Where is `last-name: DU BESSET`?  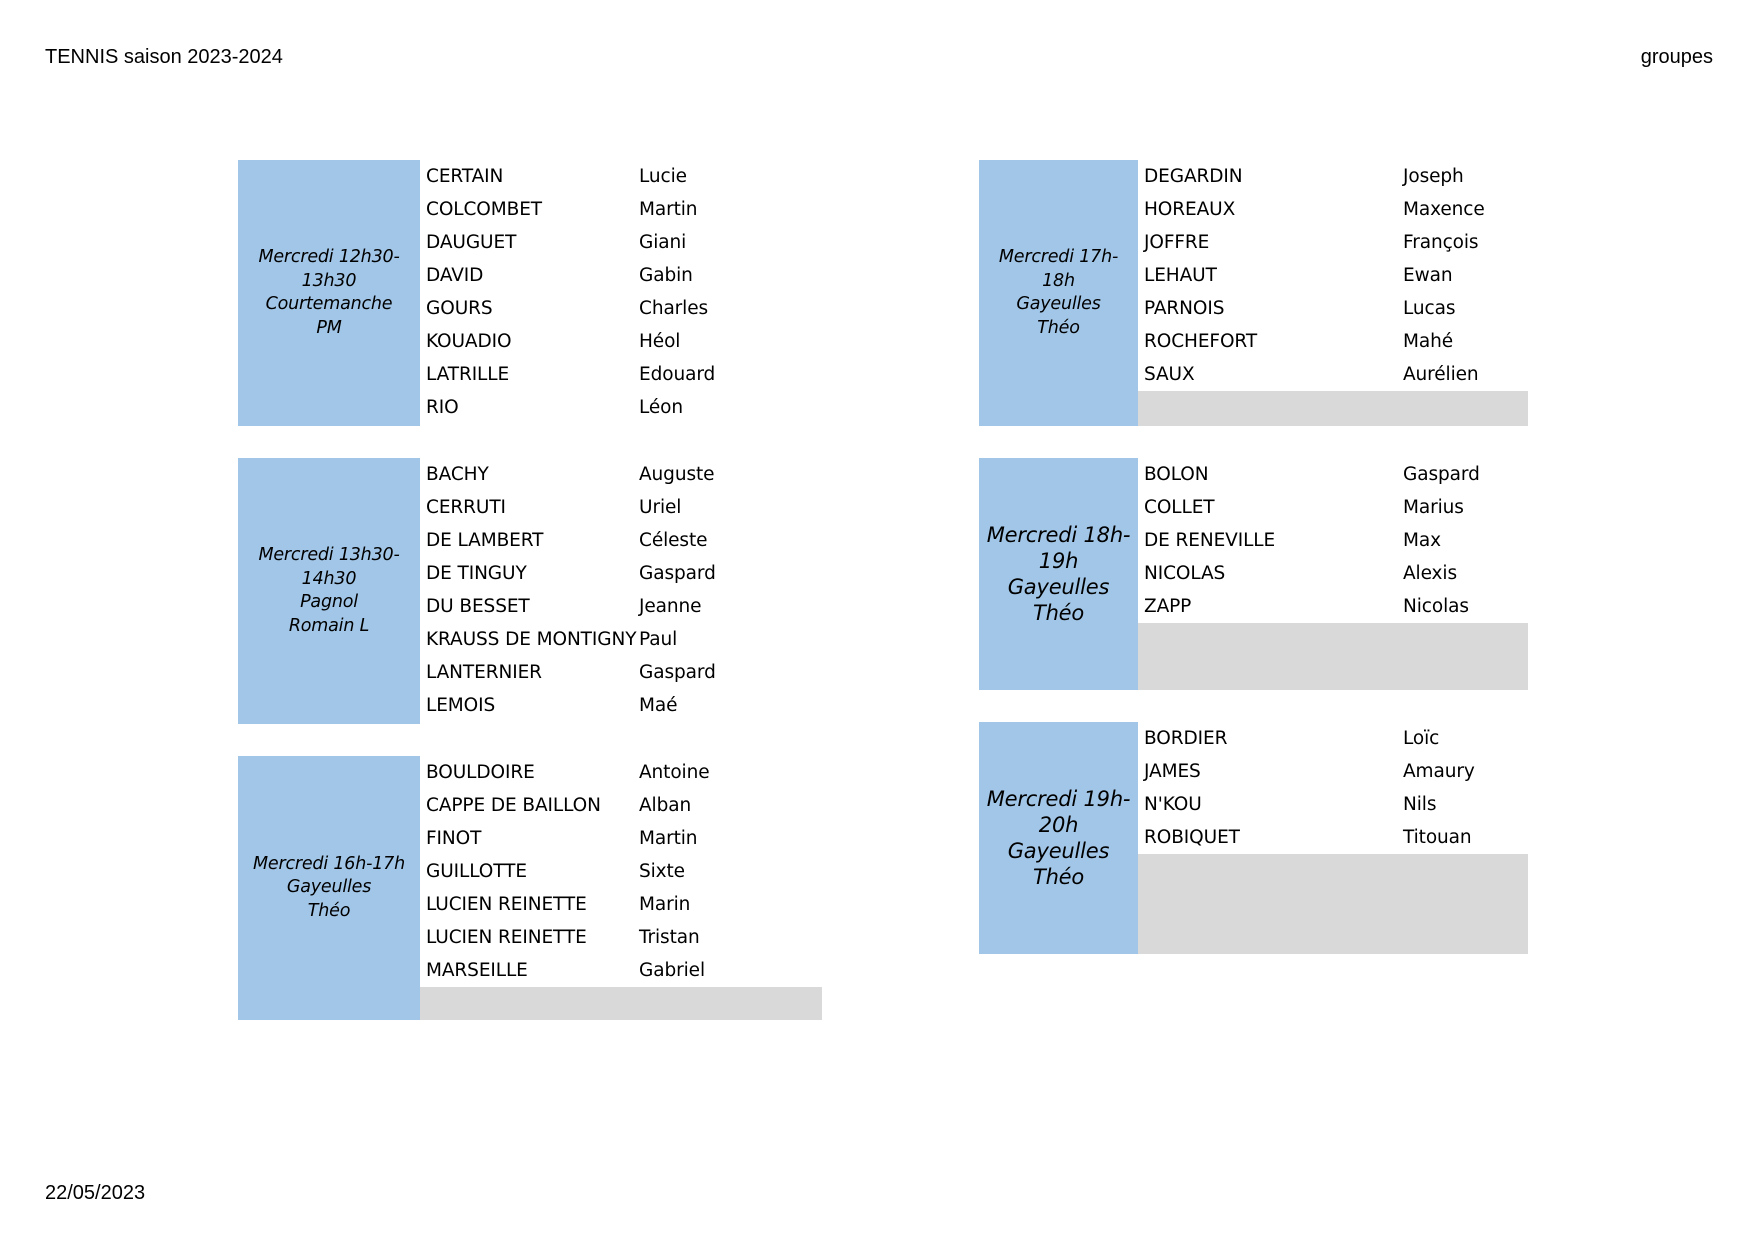
last-name: DU BESSET is located at coordinates (478, 606).